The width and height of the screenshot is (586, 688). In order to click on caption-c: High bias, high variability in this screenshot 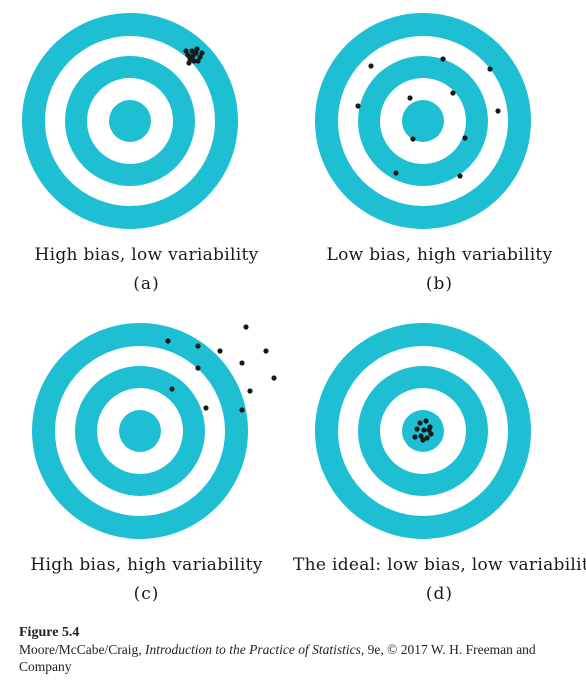, I will do `click(146, 565)`.